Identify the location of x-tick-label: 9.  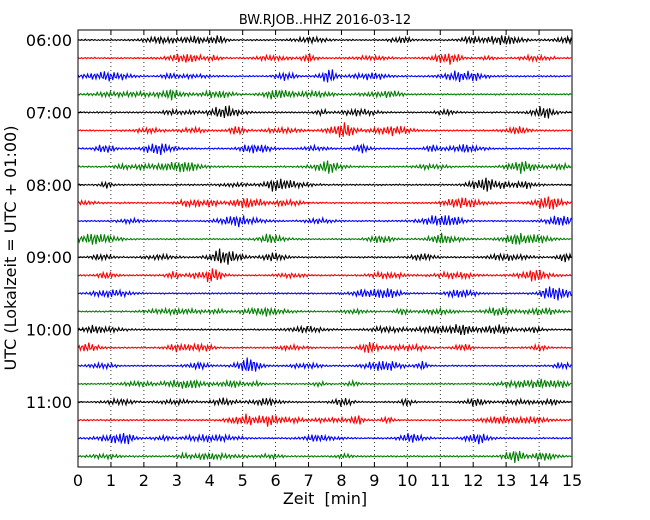
(374, 480).